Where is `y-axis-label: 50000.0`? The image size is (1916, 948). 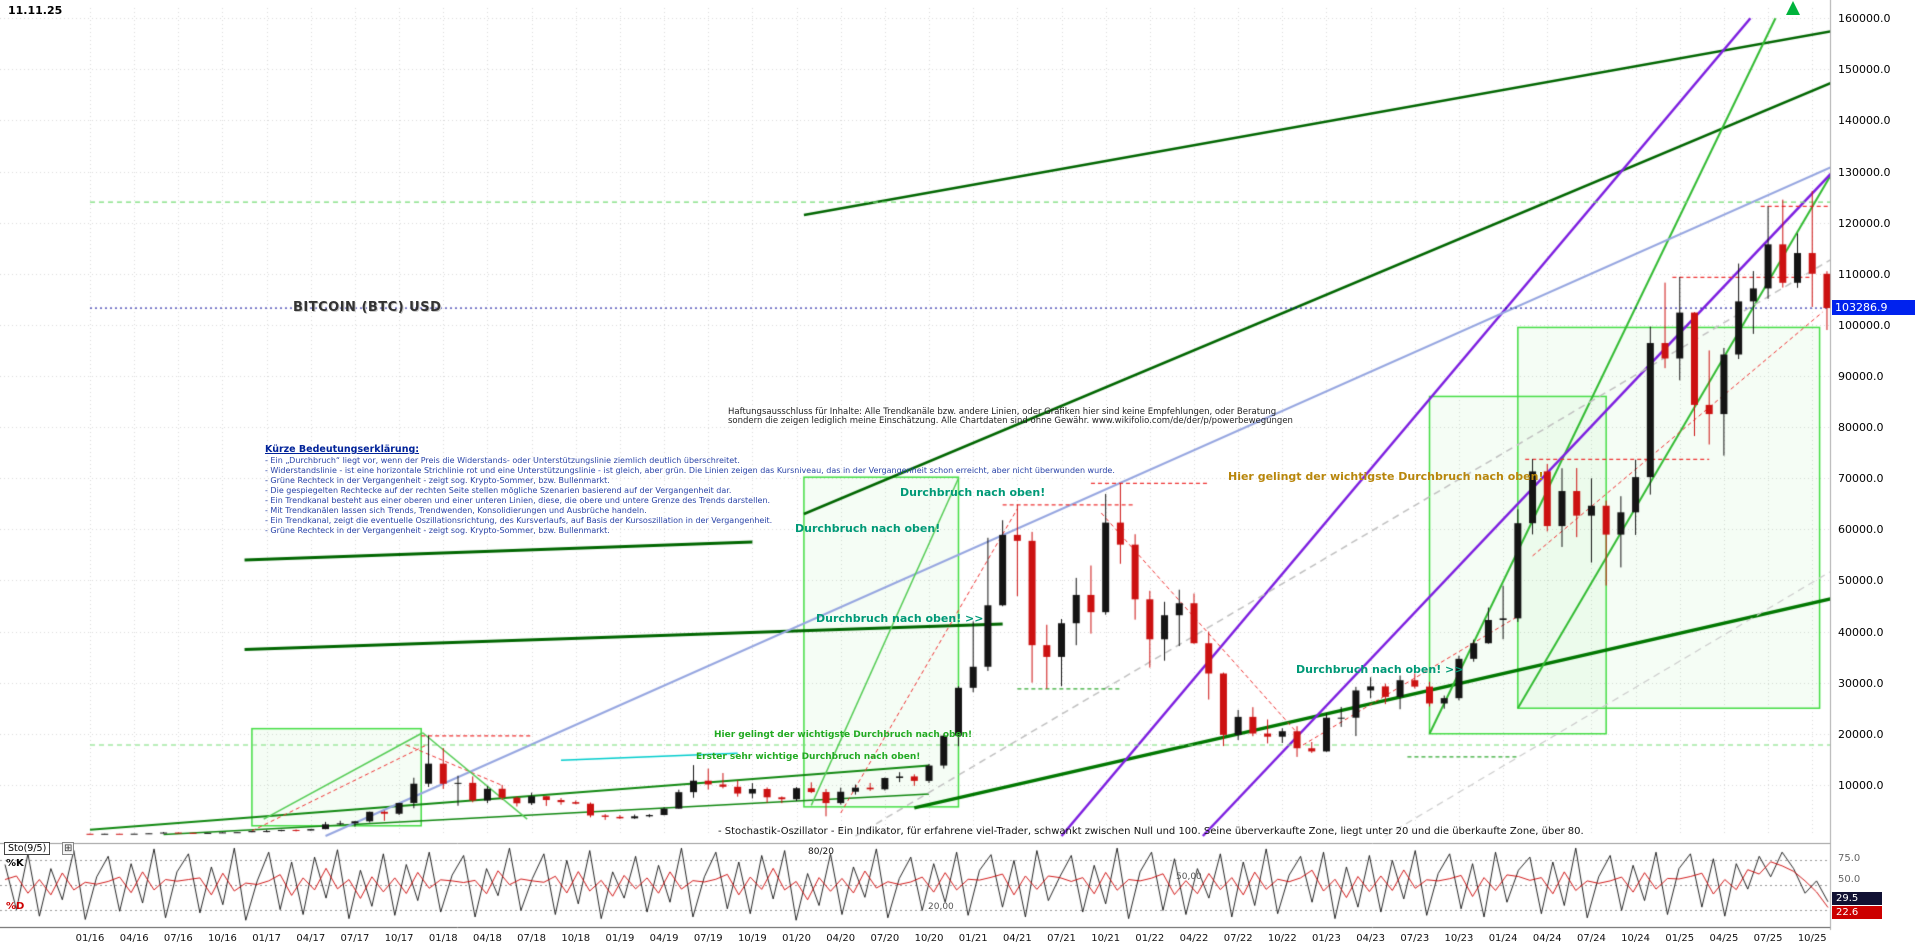 y-axis-label: 50000.0 is located at coordinates (1861, 581).